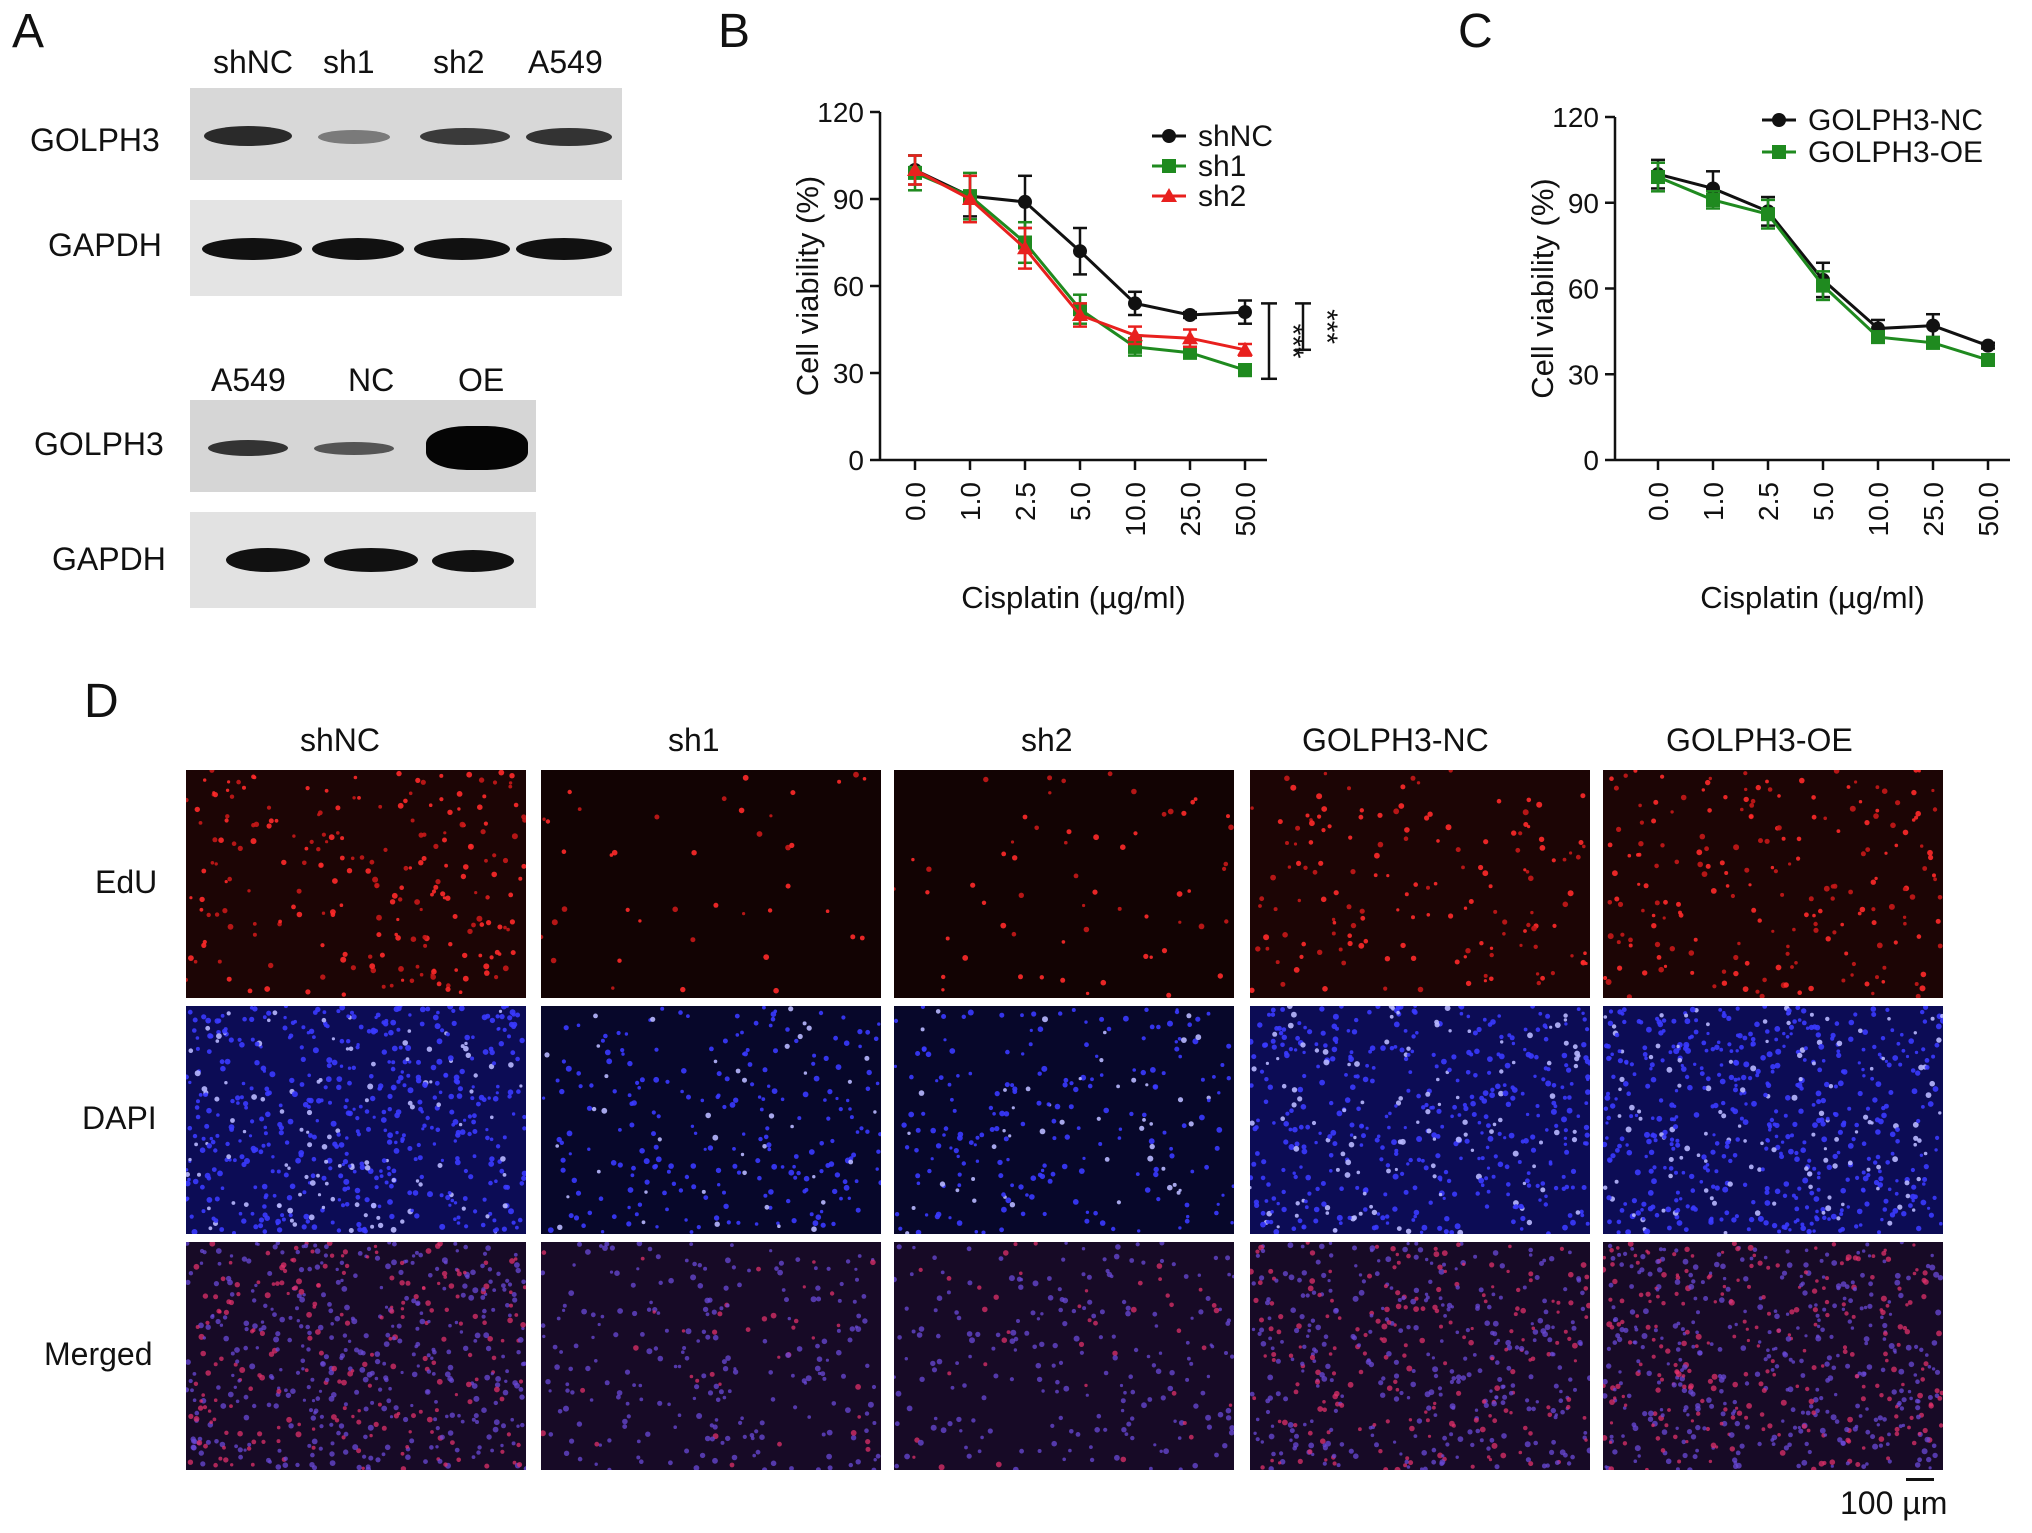 Image resolution: width=2032 pixels, height=1533 pixels. I want to click on x-tick-label: 5.0, so click(1823, 501).